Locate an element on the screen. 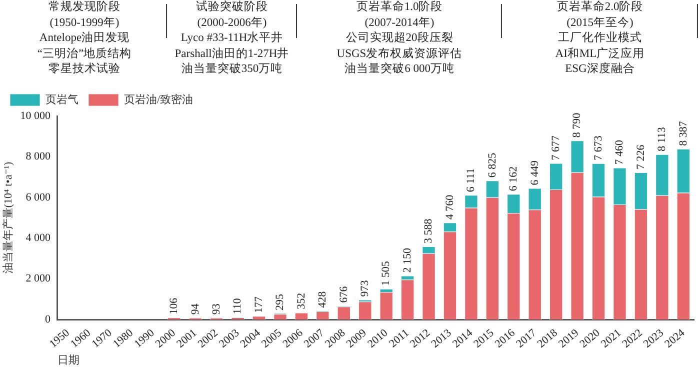 The width and height of the screenshot is (700, 367). total-label: 6 825 is located at coordinates (492, 165).